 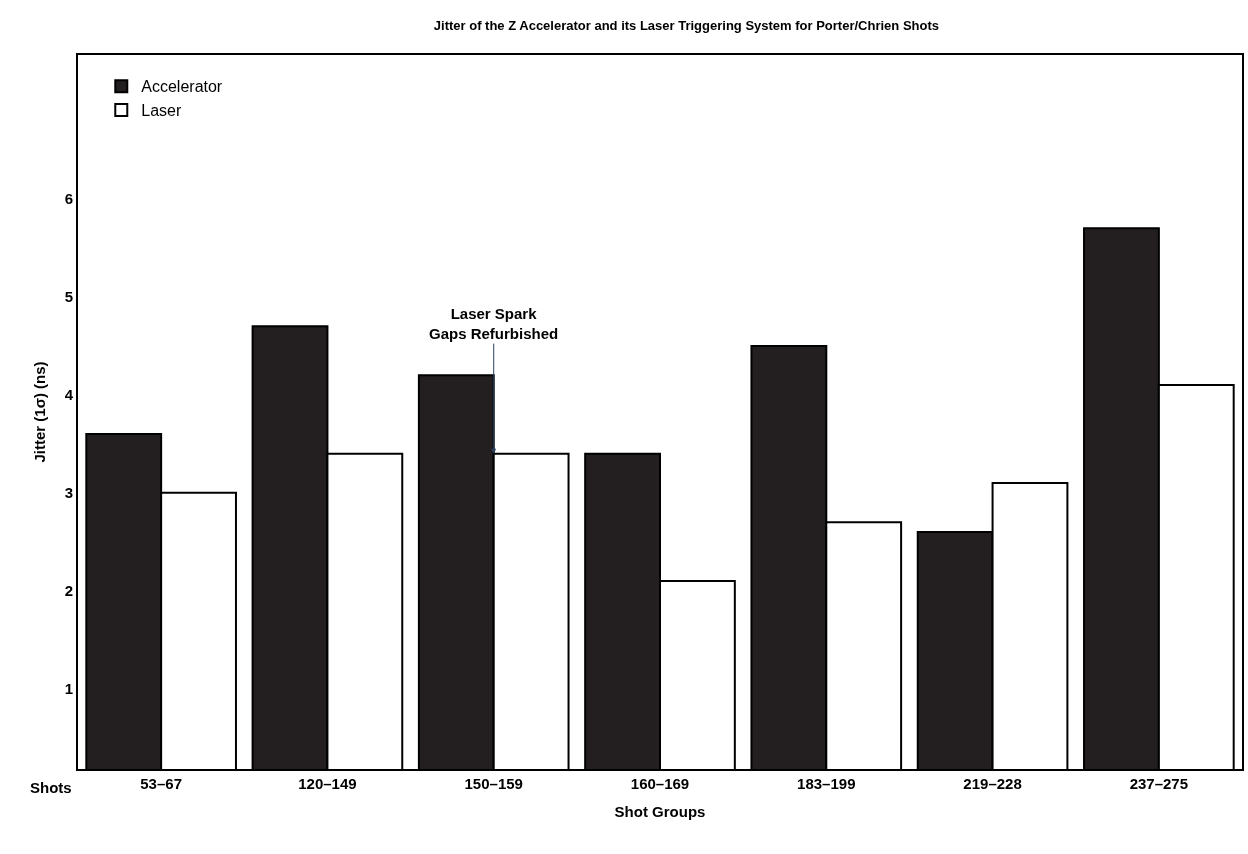 I want to click on legend-label: Laser, so click(x=161, y=111).